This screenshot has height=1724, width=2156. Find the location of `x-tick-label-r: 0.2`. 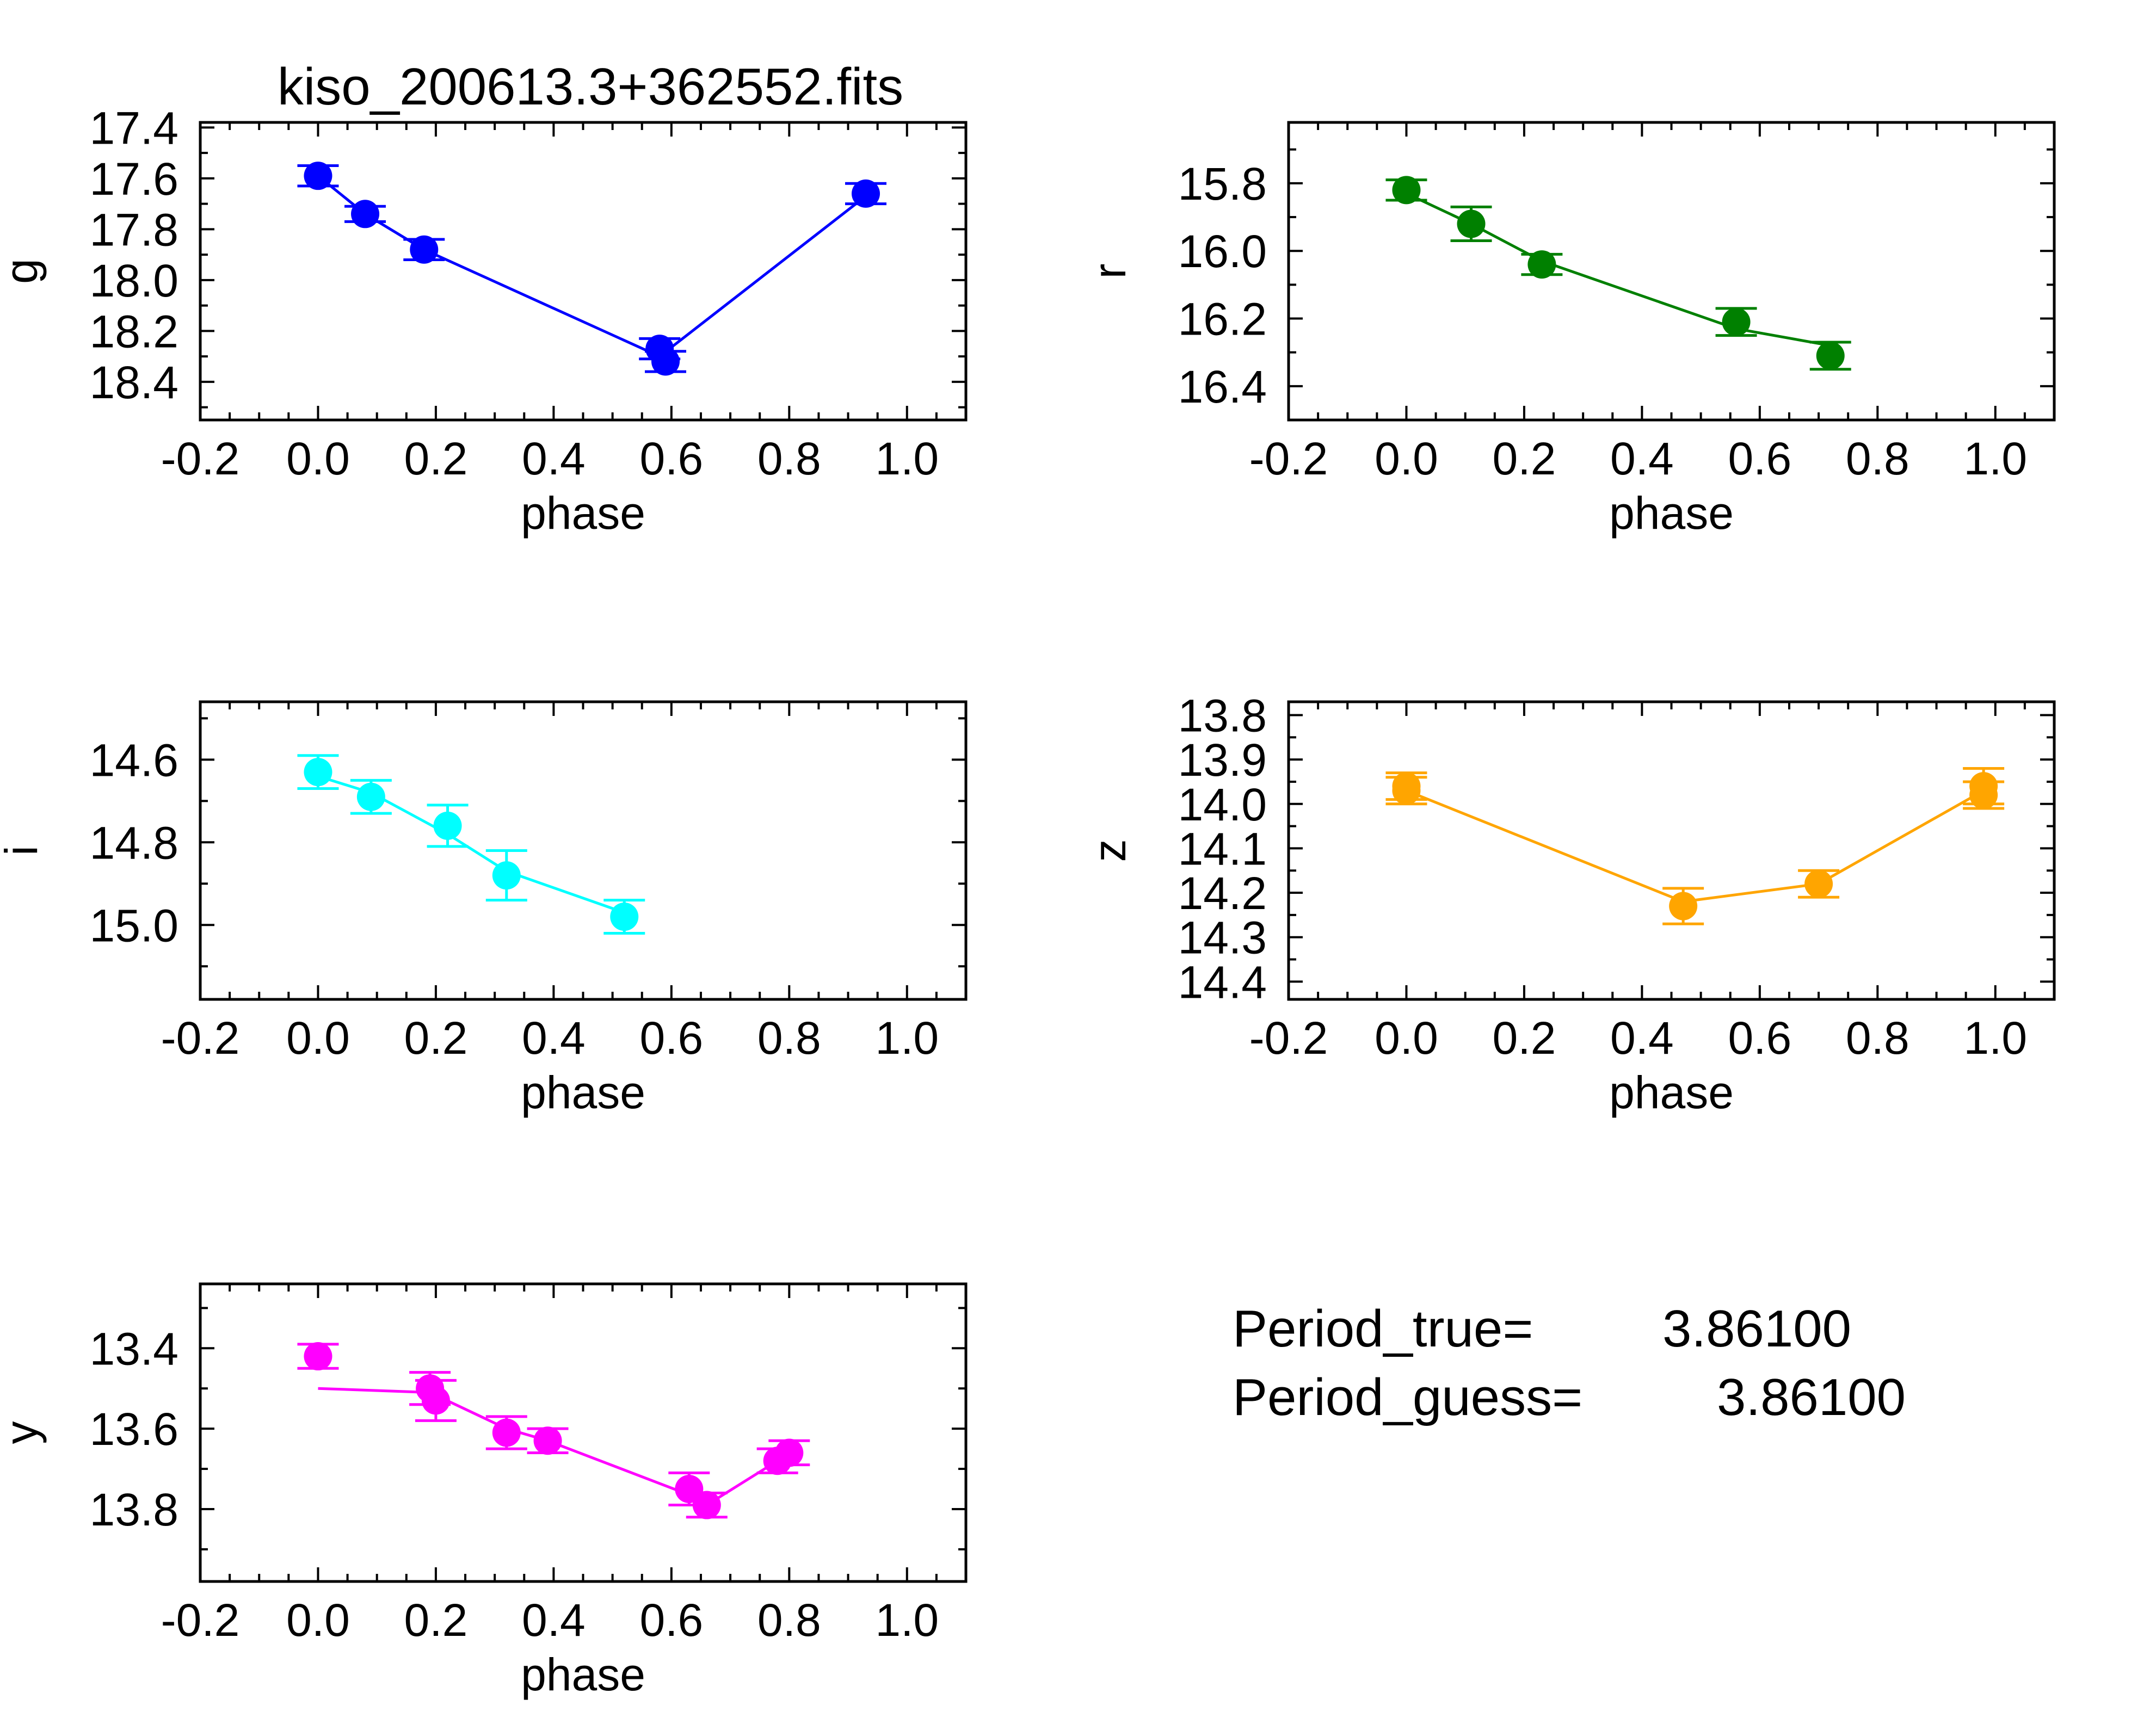

x-tick-label-r: 0.2 is located at coordinates (1524, 458).